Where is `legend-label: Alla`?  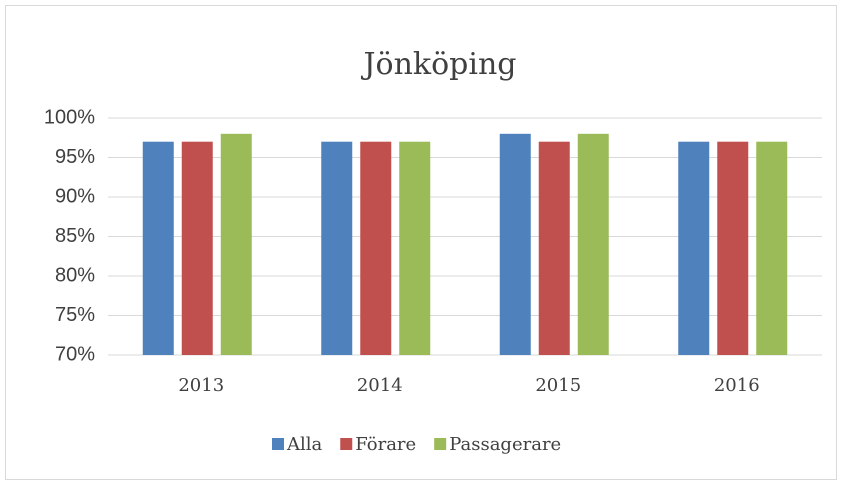 legend-label: Alla is located at coordinates (304, 444).